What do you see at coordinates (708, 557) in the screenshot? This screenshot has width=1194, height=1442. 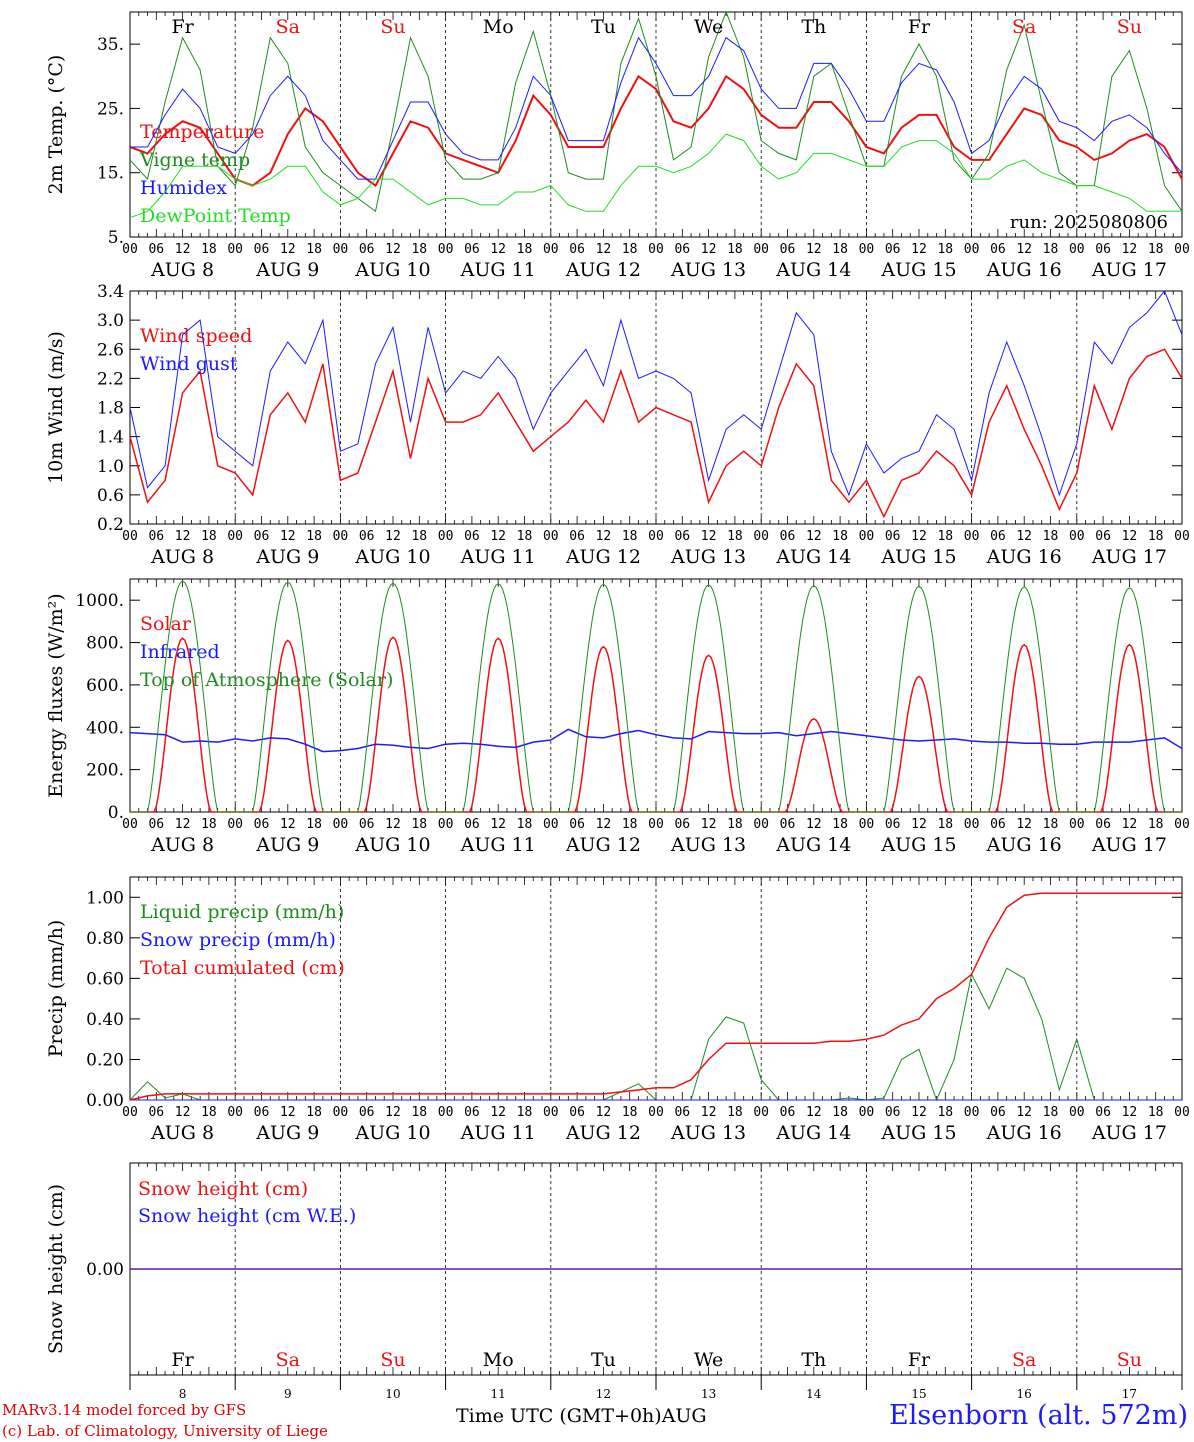 I see `date-label: AUG 13` at bounding box center [708, 557].